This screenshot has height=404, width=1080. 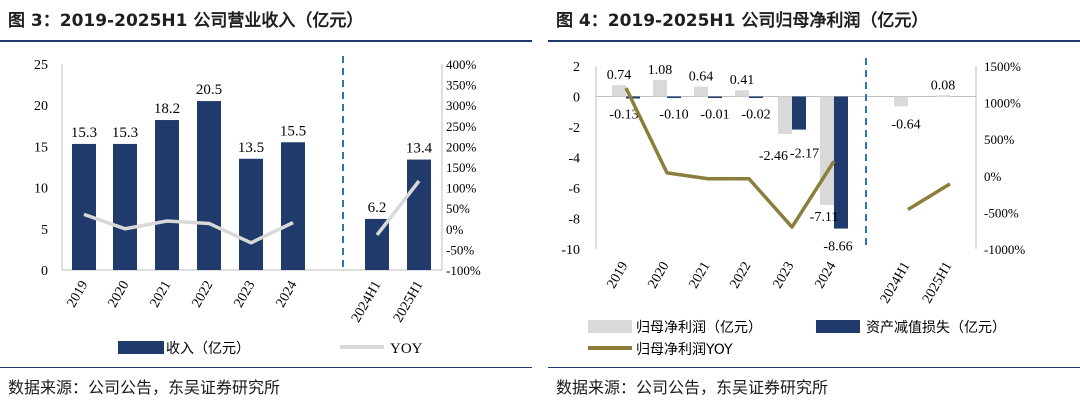 What do you see at coordinates (755, 115) in the screenshot?
I see `impairment-loss-label: -0.02` at bounding box center [755, 115].